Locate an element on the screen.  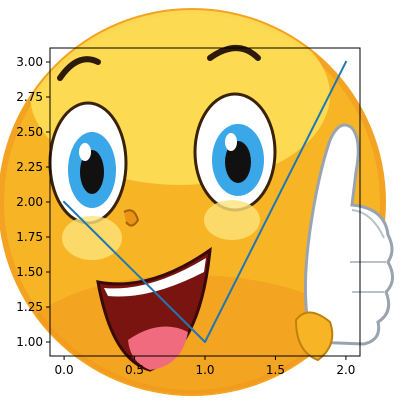
x-tick-label: 1.0 is located at coordinates (204, 370).